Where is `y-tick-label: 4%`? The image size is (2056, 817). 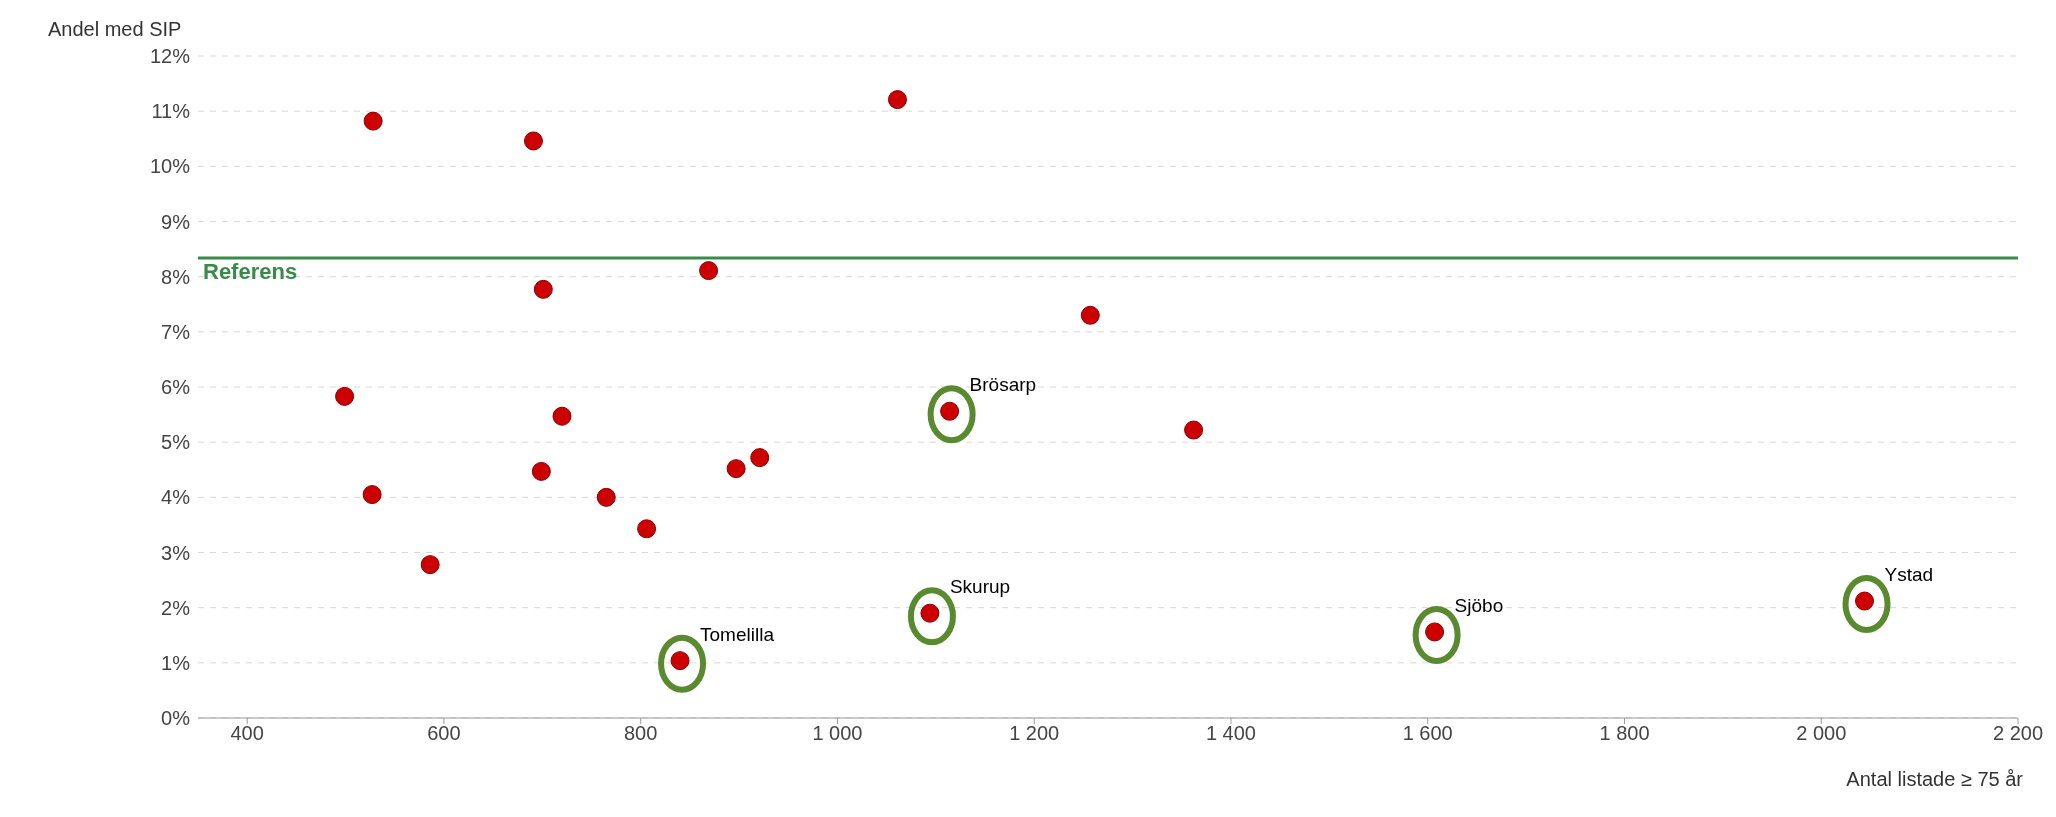
y-tick-label: 4% is located at coordinates (176, 497).